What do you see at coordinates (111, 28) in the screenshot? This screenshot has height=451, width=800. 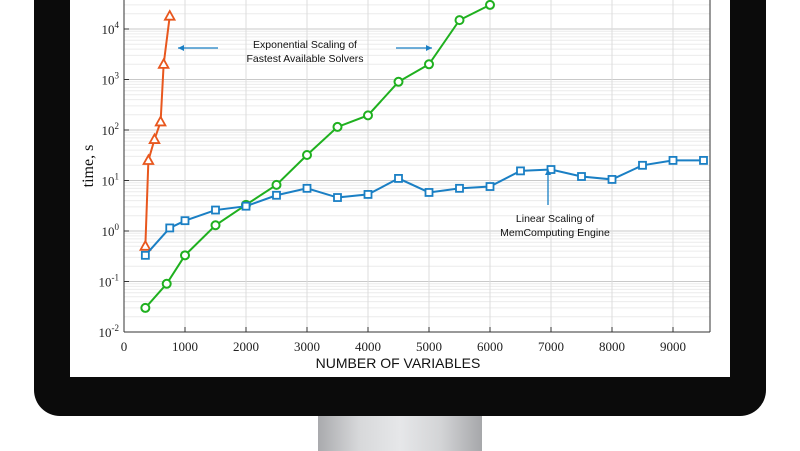 I see `y-tick-label: 10⁴` at bounding box center [111, 28].